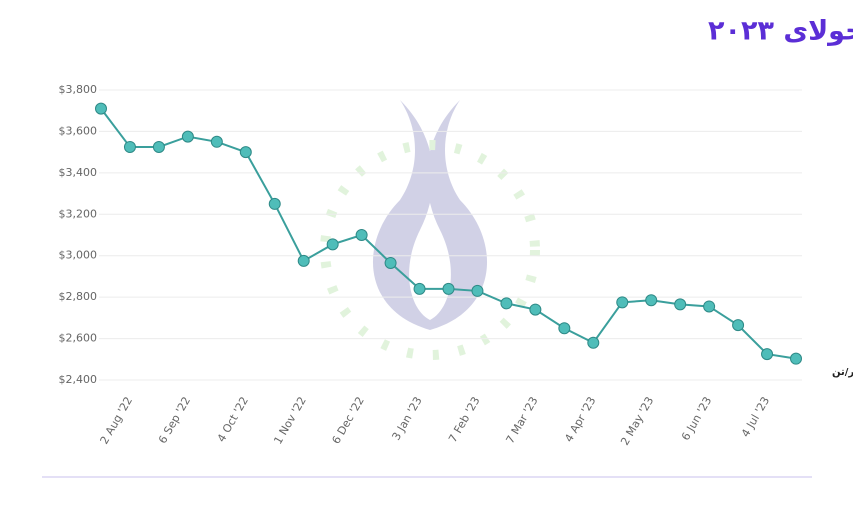  Describe the element at coordinates (755, 417) in the screenshot. I see `x-tick-label: 4 Jul '23` at that location.